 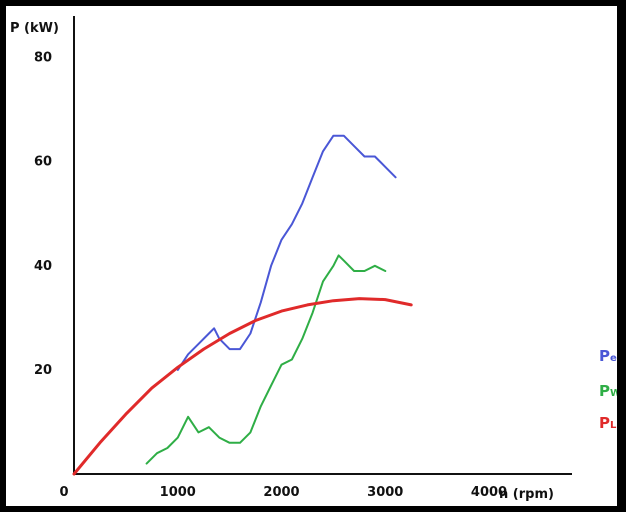 I want to click on x-tick-label: 0, so click(x=63, y=492).